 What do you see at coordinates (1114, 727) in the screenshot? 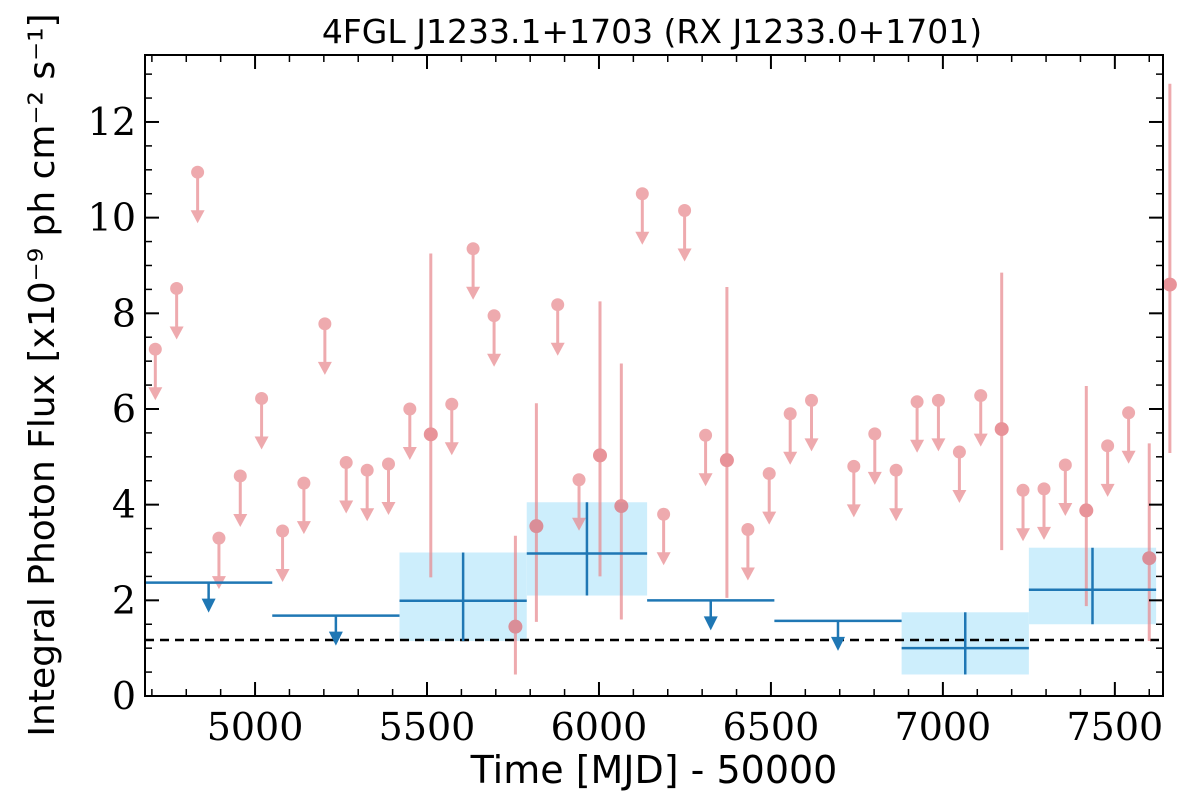
I see `x-tick-label: 7500` at bounding box center [1114, 727].